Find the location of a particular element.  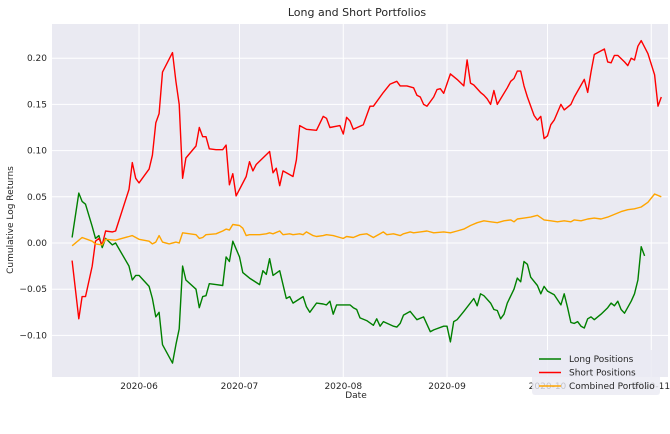

legend-label: Long Positions is located at coordinates (601, 360).